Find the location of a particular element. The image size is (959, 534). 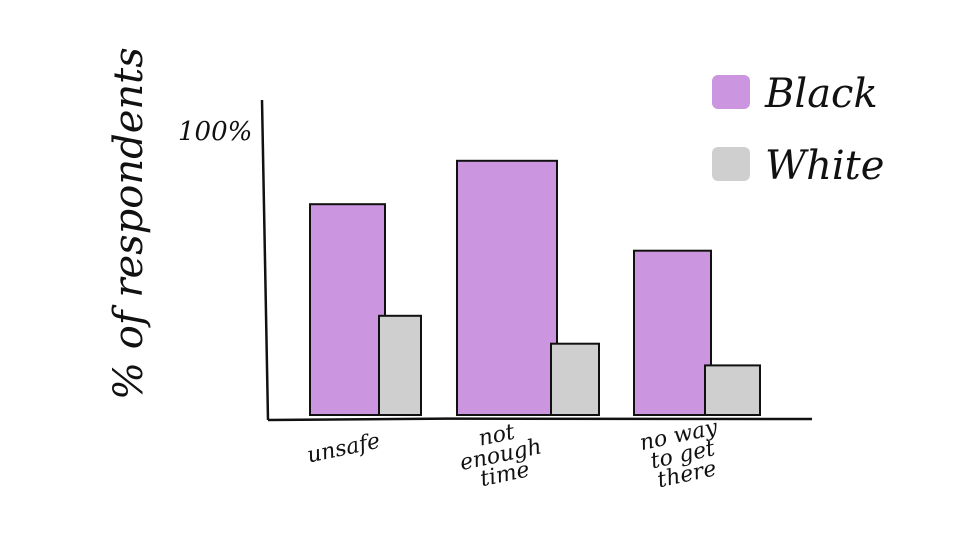

legend-swatch-black is located at coordinates (731, 92).